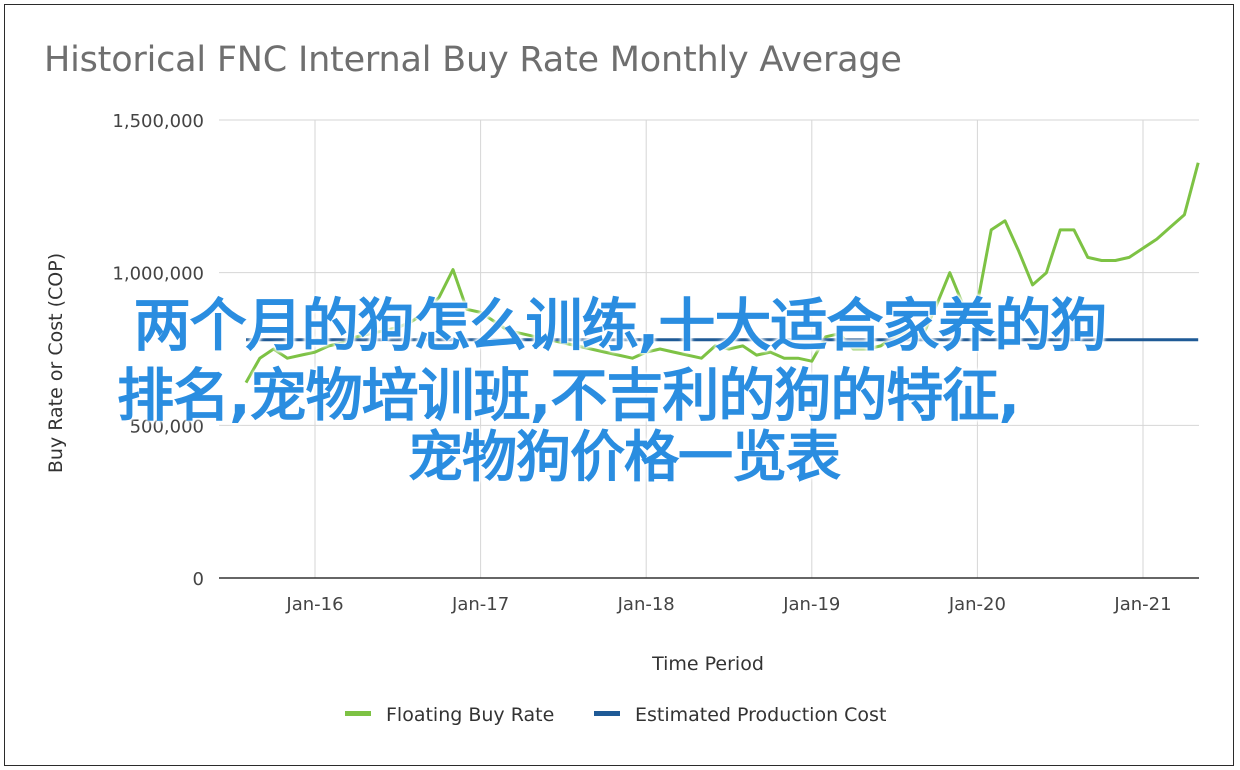 The width and height of the screenshot is (1240, 770). What do you see at coordinates (314, 604) in the screenshot?
I see `x-tick-label: Jan-16` at bounding box center [314, 604].